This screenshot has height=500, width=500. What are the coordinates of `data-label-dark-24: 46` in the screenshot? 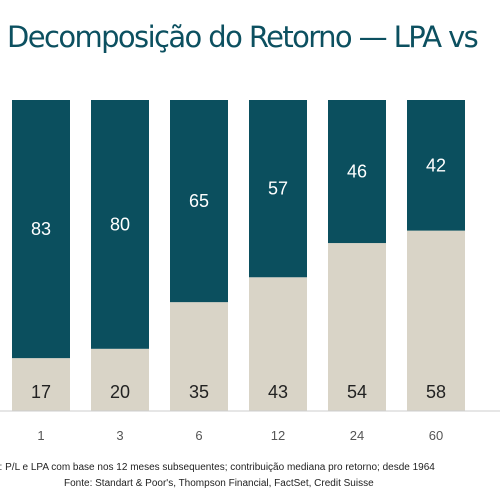 It's located at (357, 172).